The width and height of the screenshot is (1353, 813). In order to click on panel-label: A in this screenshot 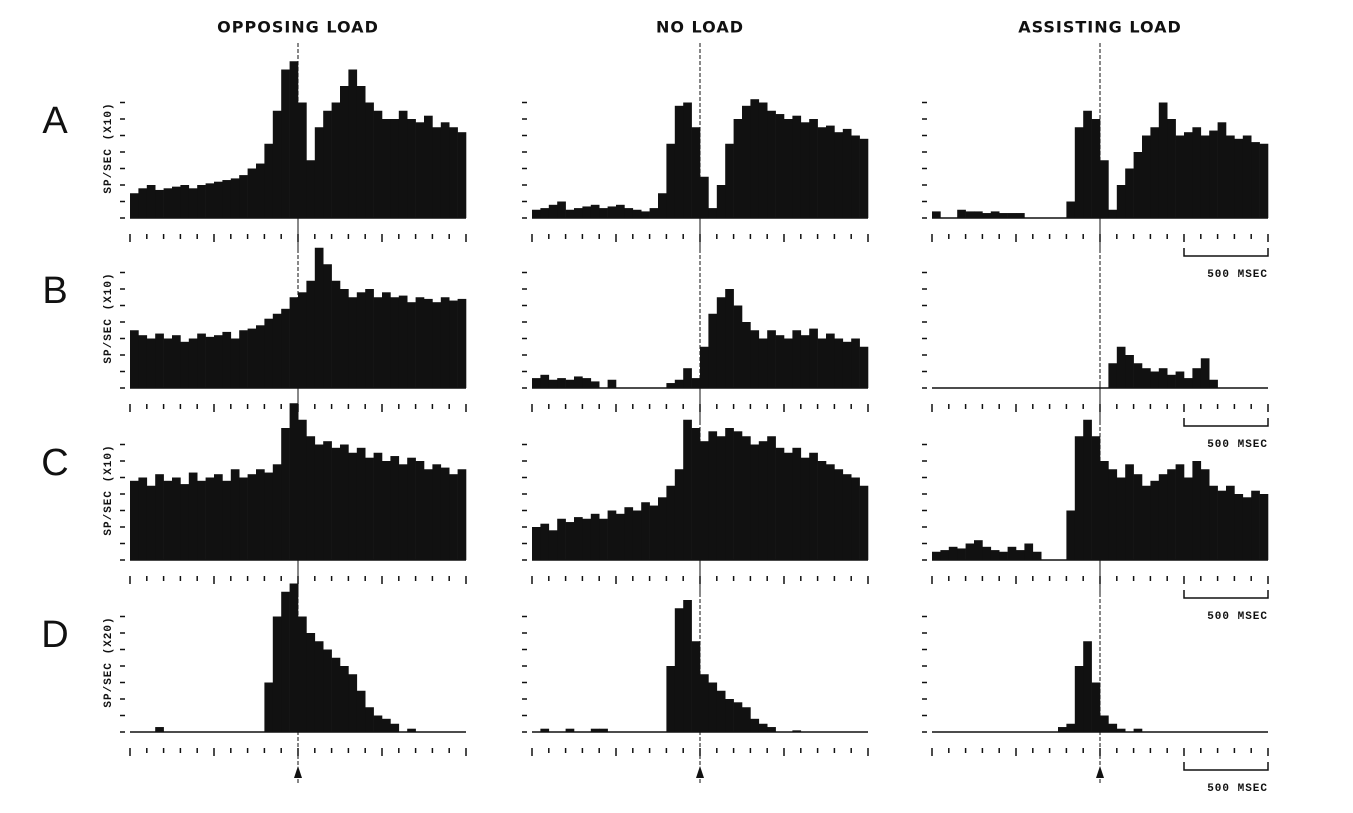, I will do `click(55, 121)`.